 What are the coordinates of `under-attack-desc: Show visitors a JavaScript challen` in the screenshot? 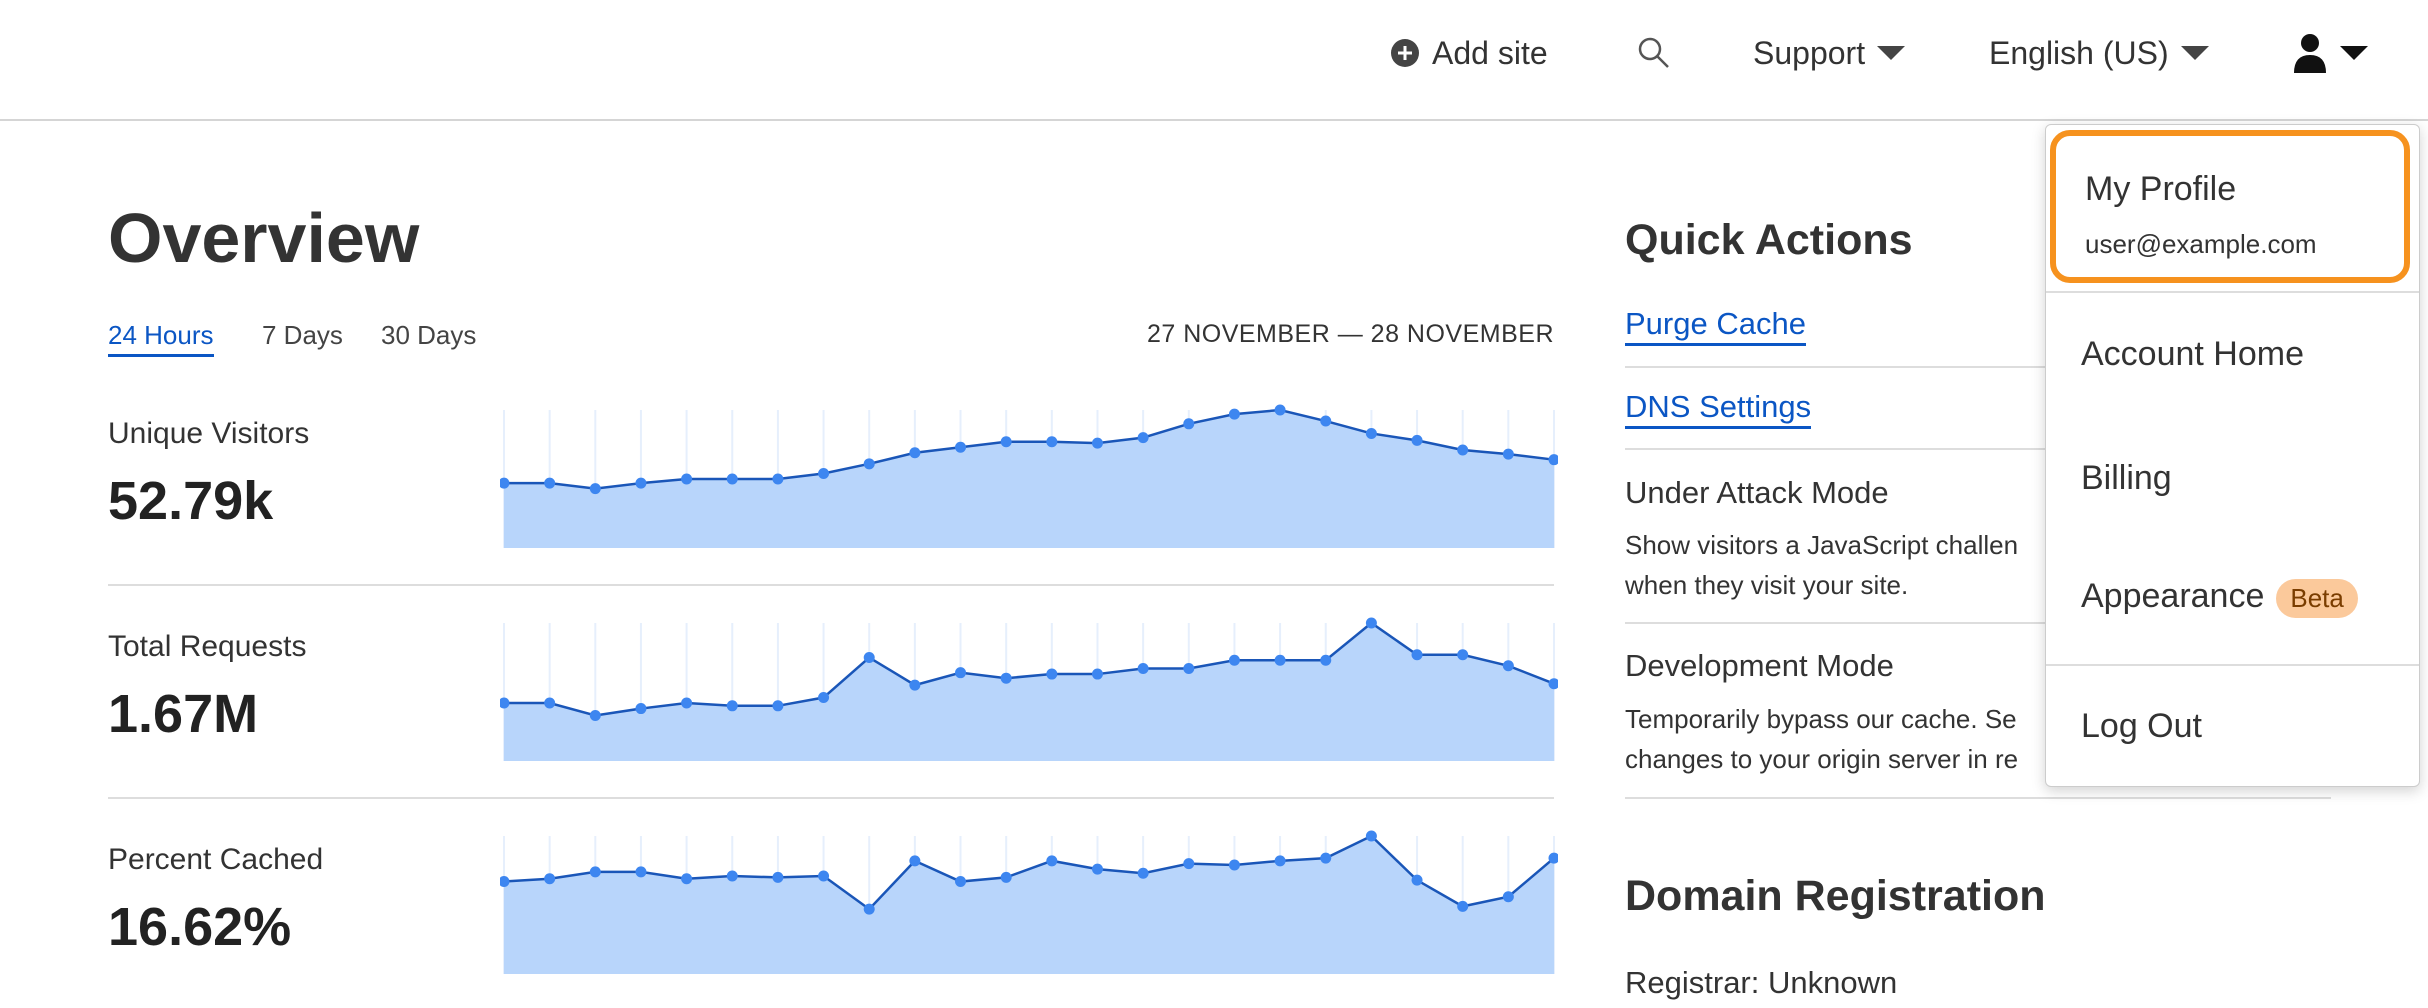 It's located at (1822, 545).